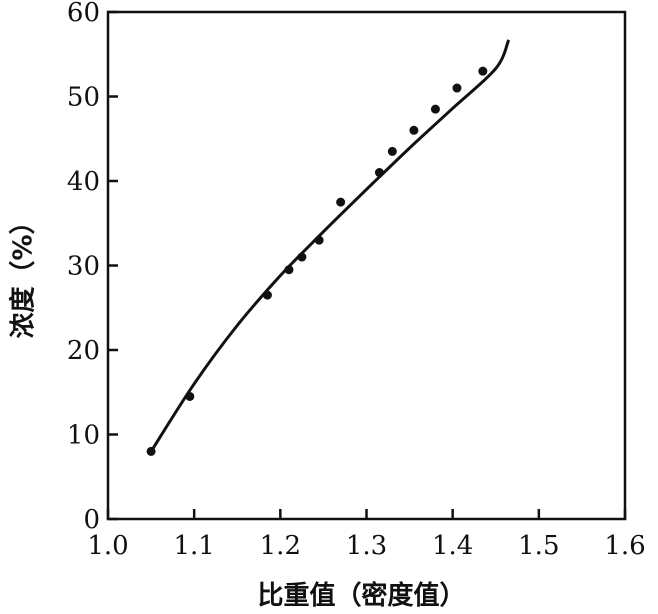 The width and height of the screenshot is (658, 614). What do you see at coordinates (366, 546) in the screenshot?
I see `x-tick-label-3: 1.3` at bounding box center [366, 546].